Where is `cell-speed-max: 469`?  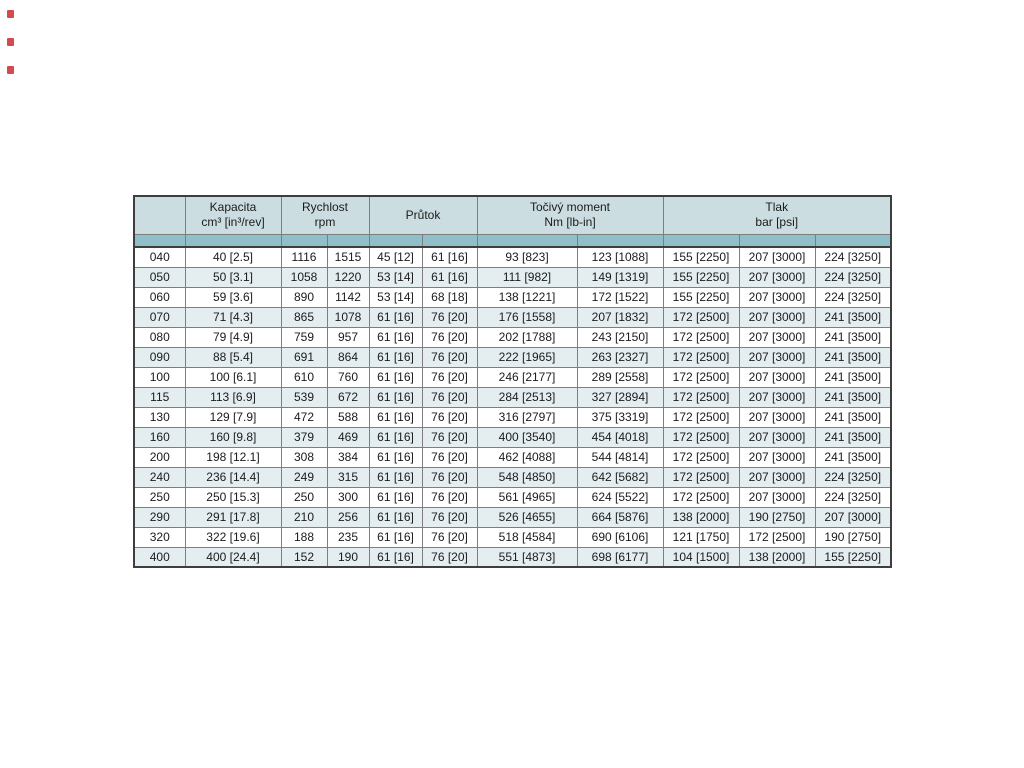
cell-speed-max: 469 is located at coordinates (348, 437).